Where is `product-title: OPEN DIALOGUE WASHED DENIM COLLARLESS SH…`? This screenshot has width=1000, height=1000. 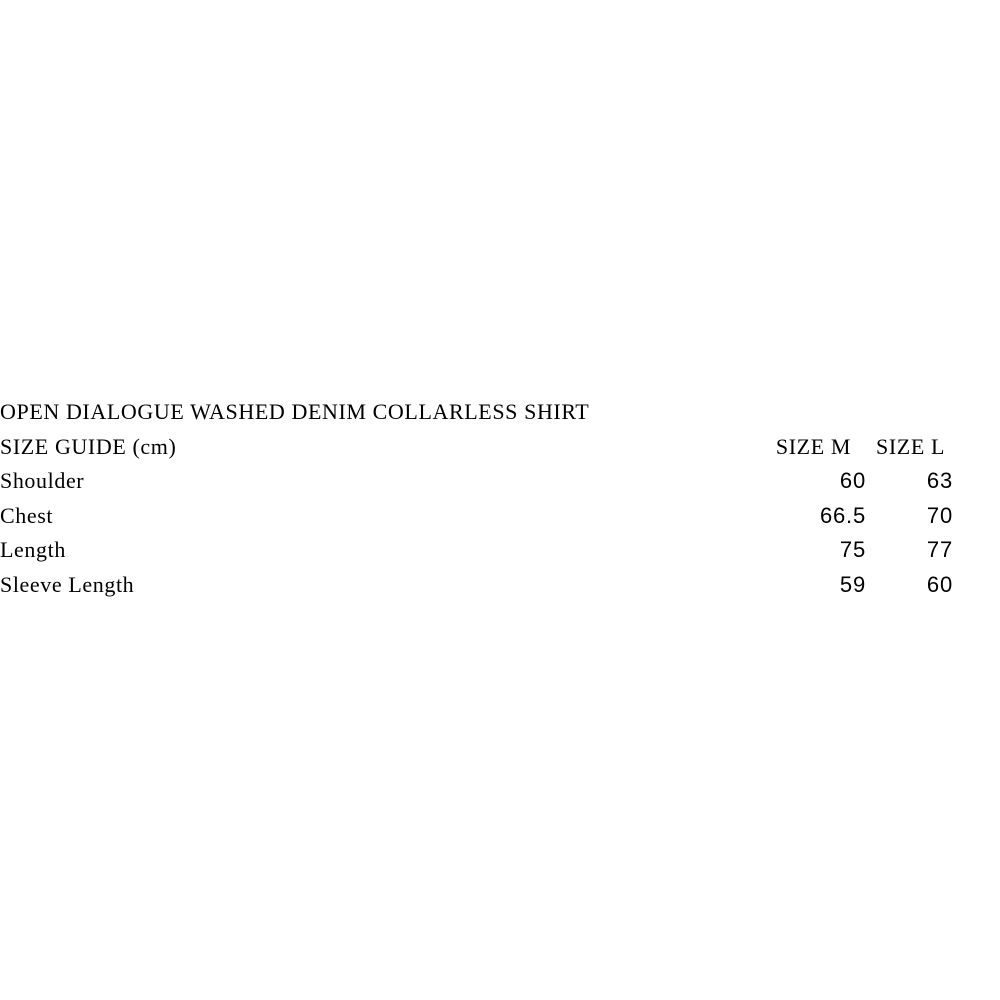 product-title: OPEN DIALOGUE WASHED DENIM COLLARLESS SH… is located at coordinates (295, 411).